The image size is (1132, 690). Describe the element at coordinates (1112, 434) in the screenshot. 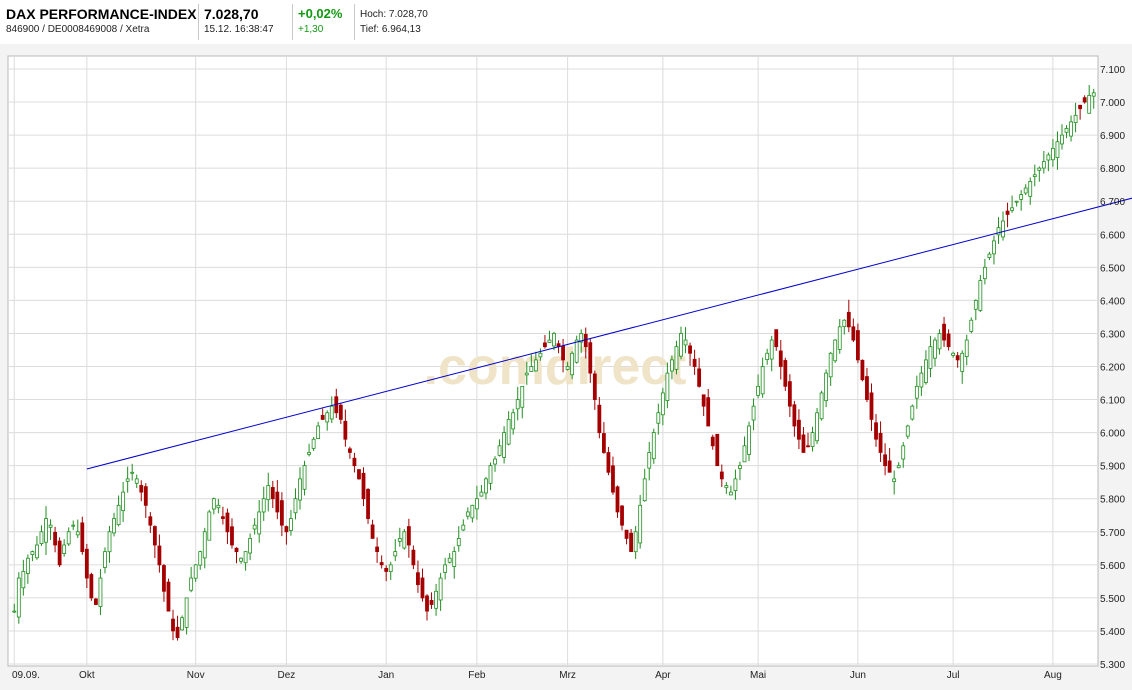

I see `y-tick-label: 6.000` at that location.